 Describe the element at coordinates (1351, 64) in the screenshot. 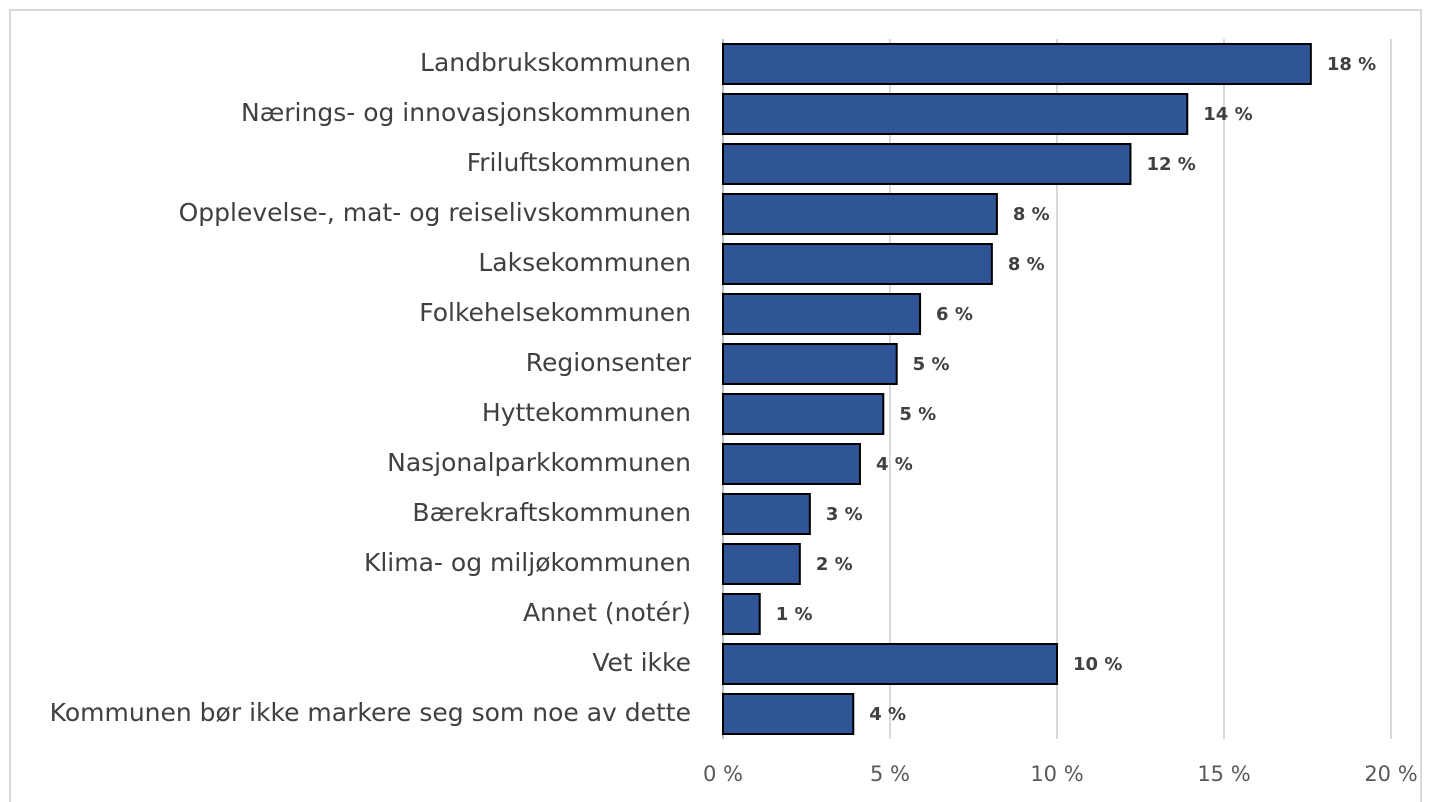

I see `value-label: 18 %` at that location.